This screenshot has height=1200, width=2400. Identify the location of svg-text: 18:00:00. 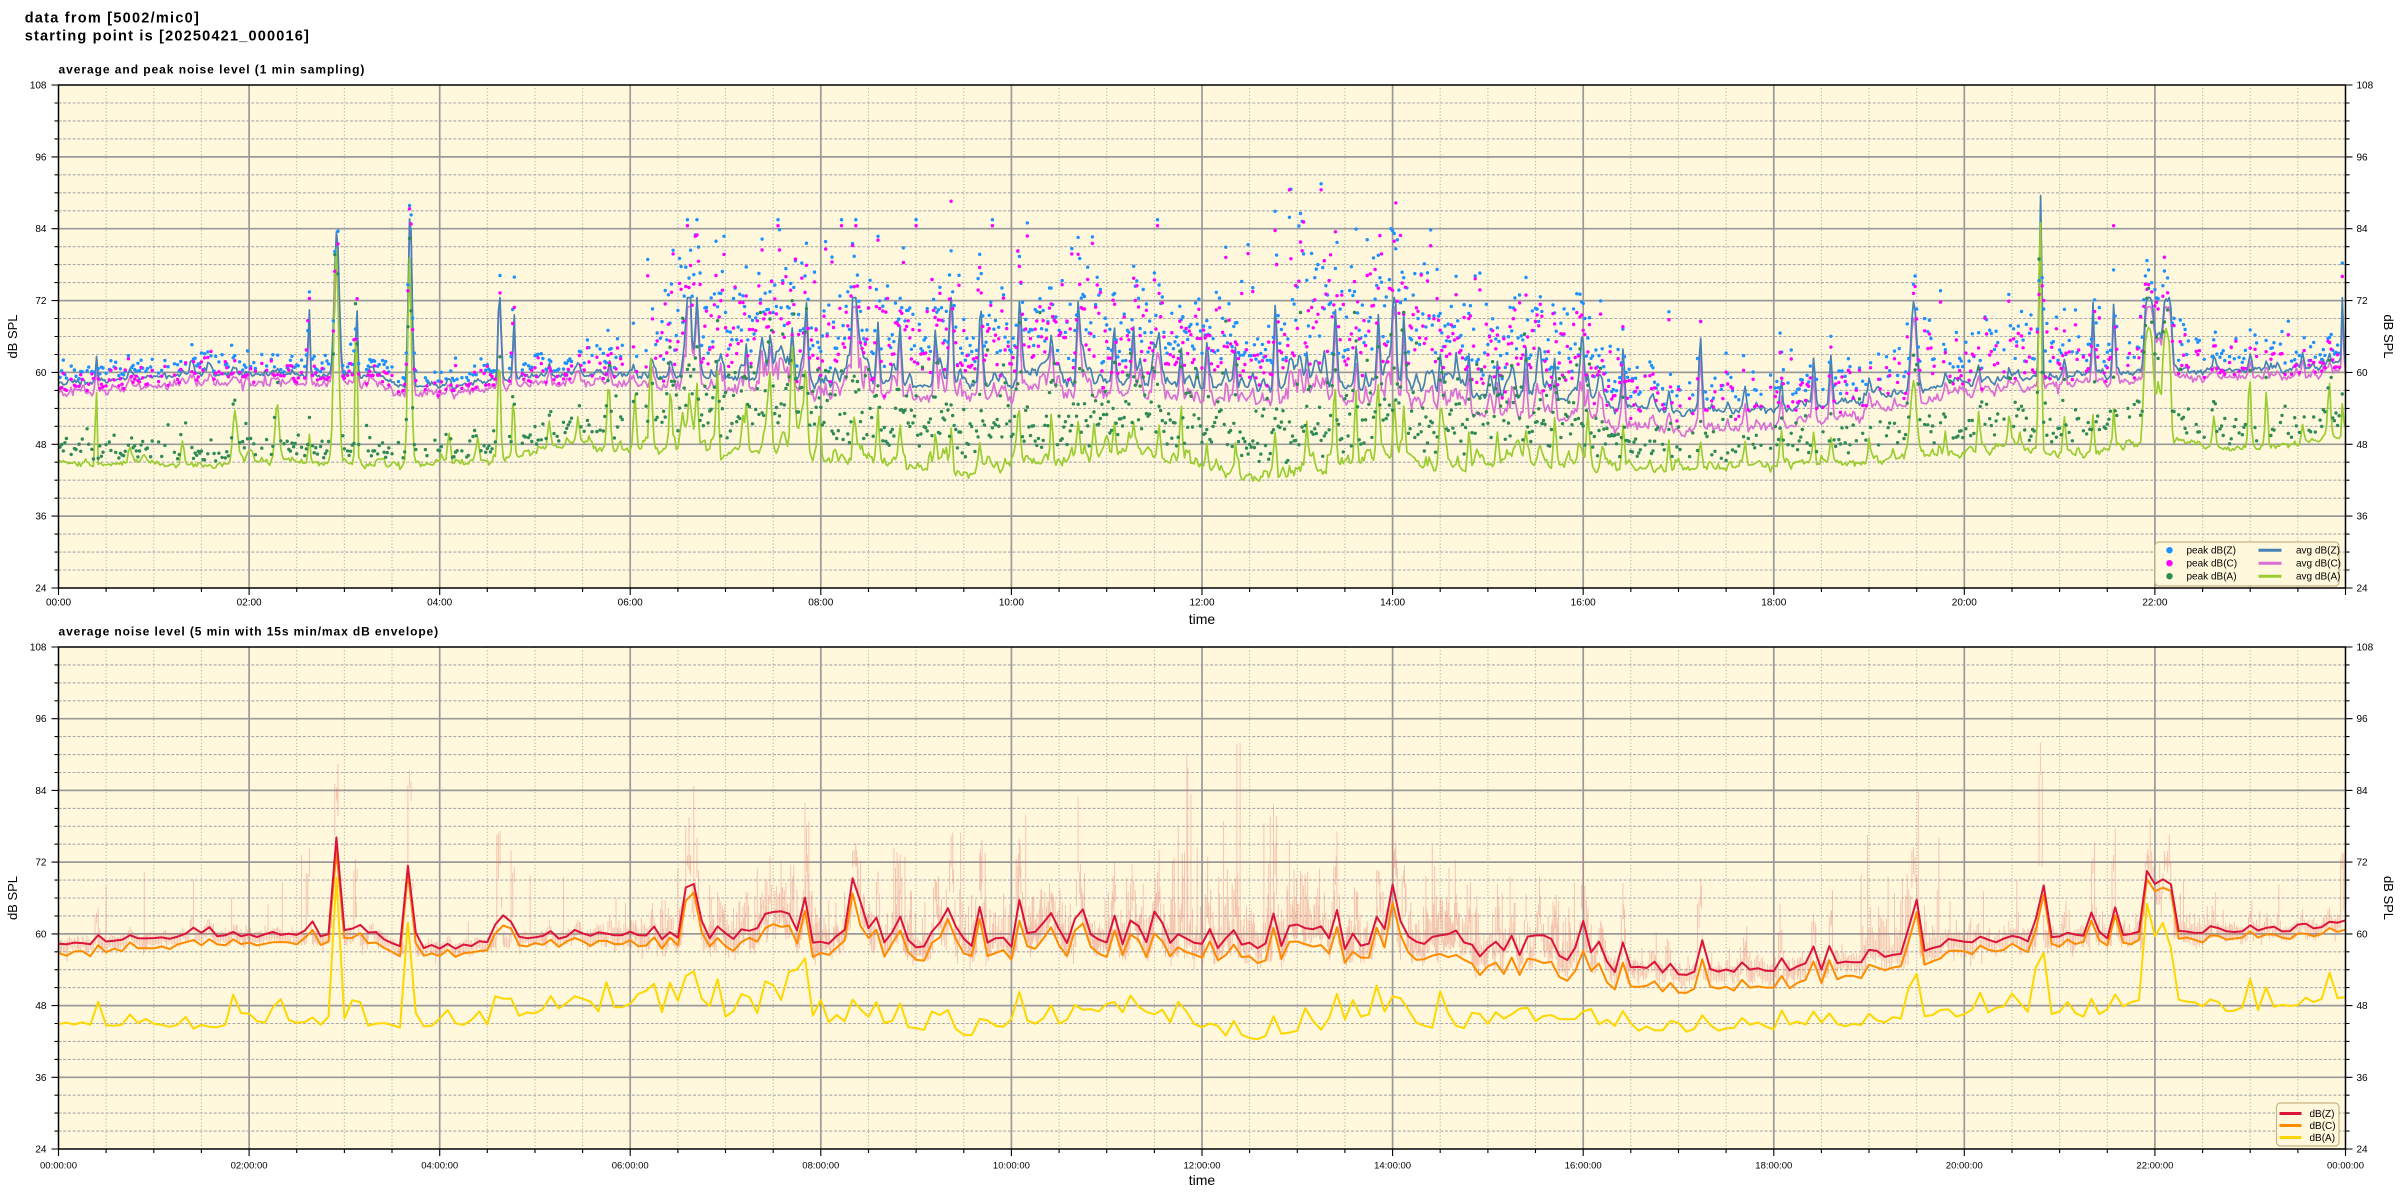
(1773, 1166).